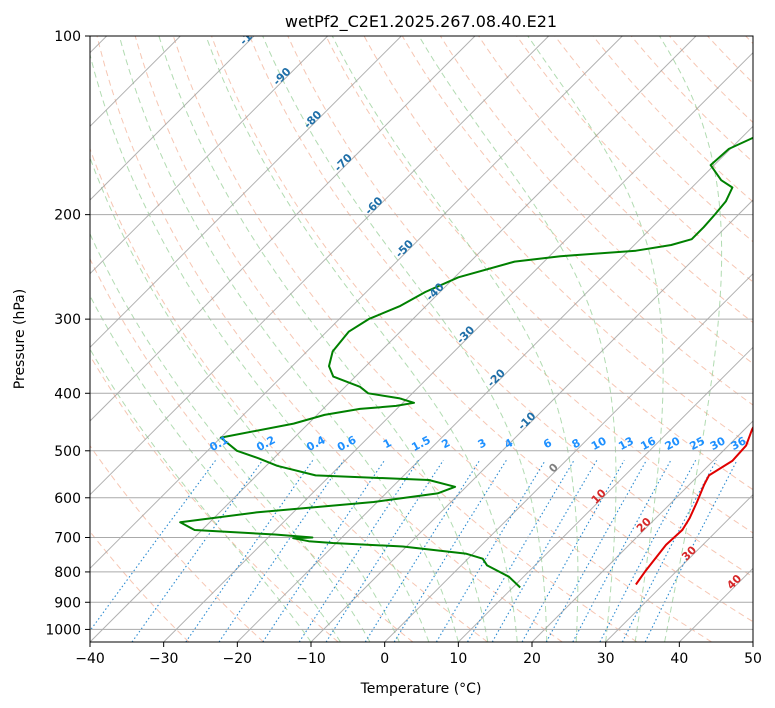 This screenshot has width=775, height=708. Describe the element at coordinates (67, 216) in the screenshot. I see `y-tick-label: 200` at that location.